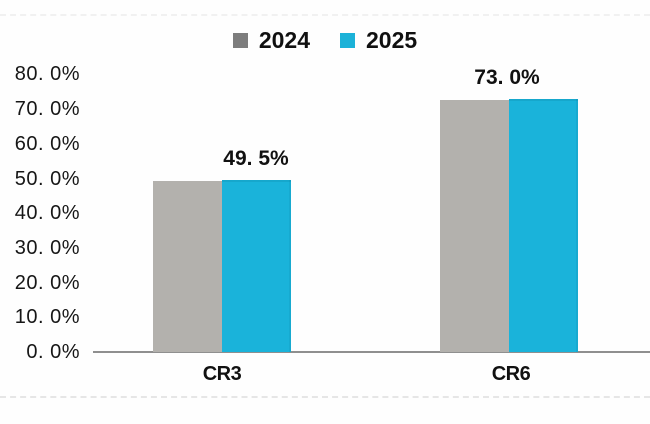 The height and width of the screenshot is (424, 650). I want to click on bar-2024-CR6, so click(474, 226).